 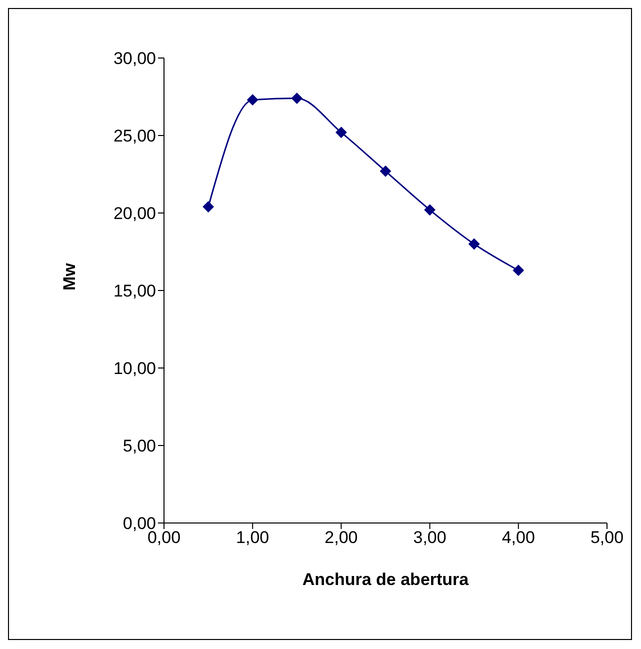 I want to click on x-tick-label: 4,00, so click(x=518, y=538).